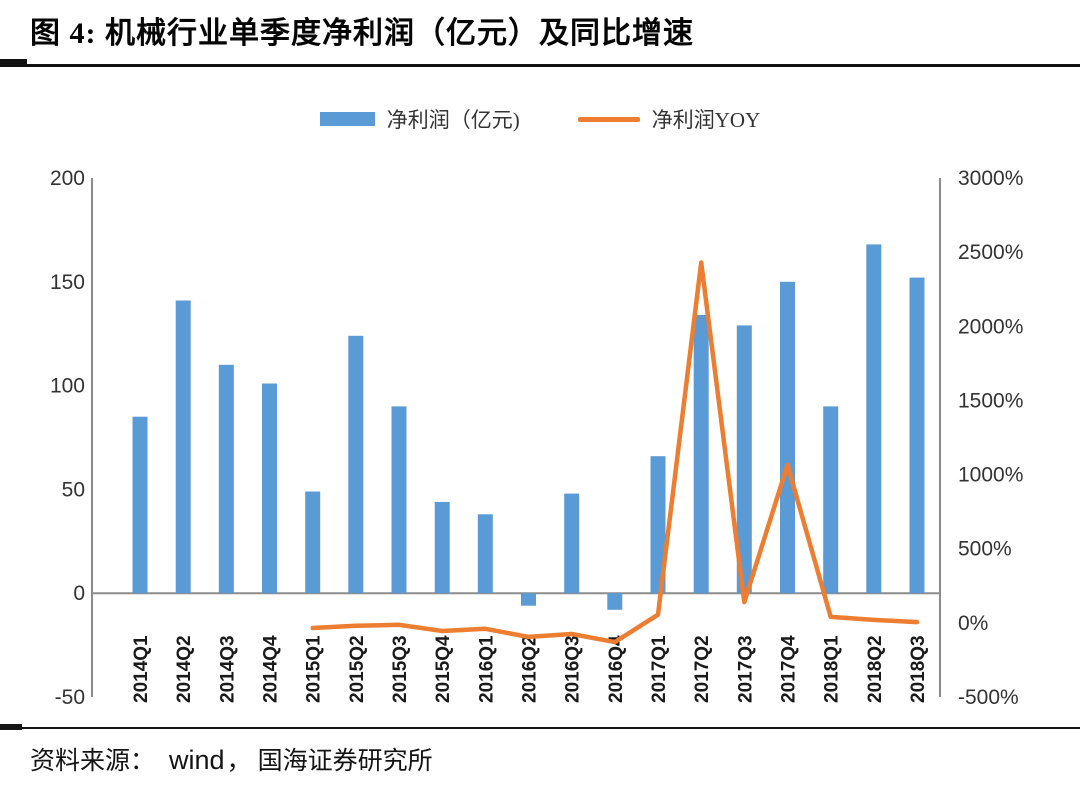 The image size is (1080, 801). I want to click on bar-2018Q2, so click(874, 419).